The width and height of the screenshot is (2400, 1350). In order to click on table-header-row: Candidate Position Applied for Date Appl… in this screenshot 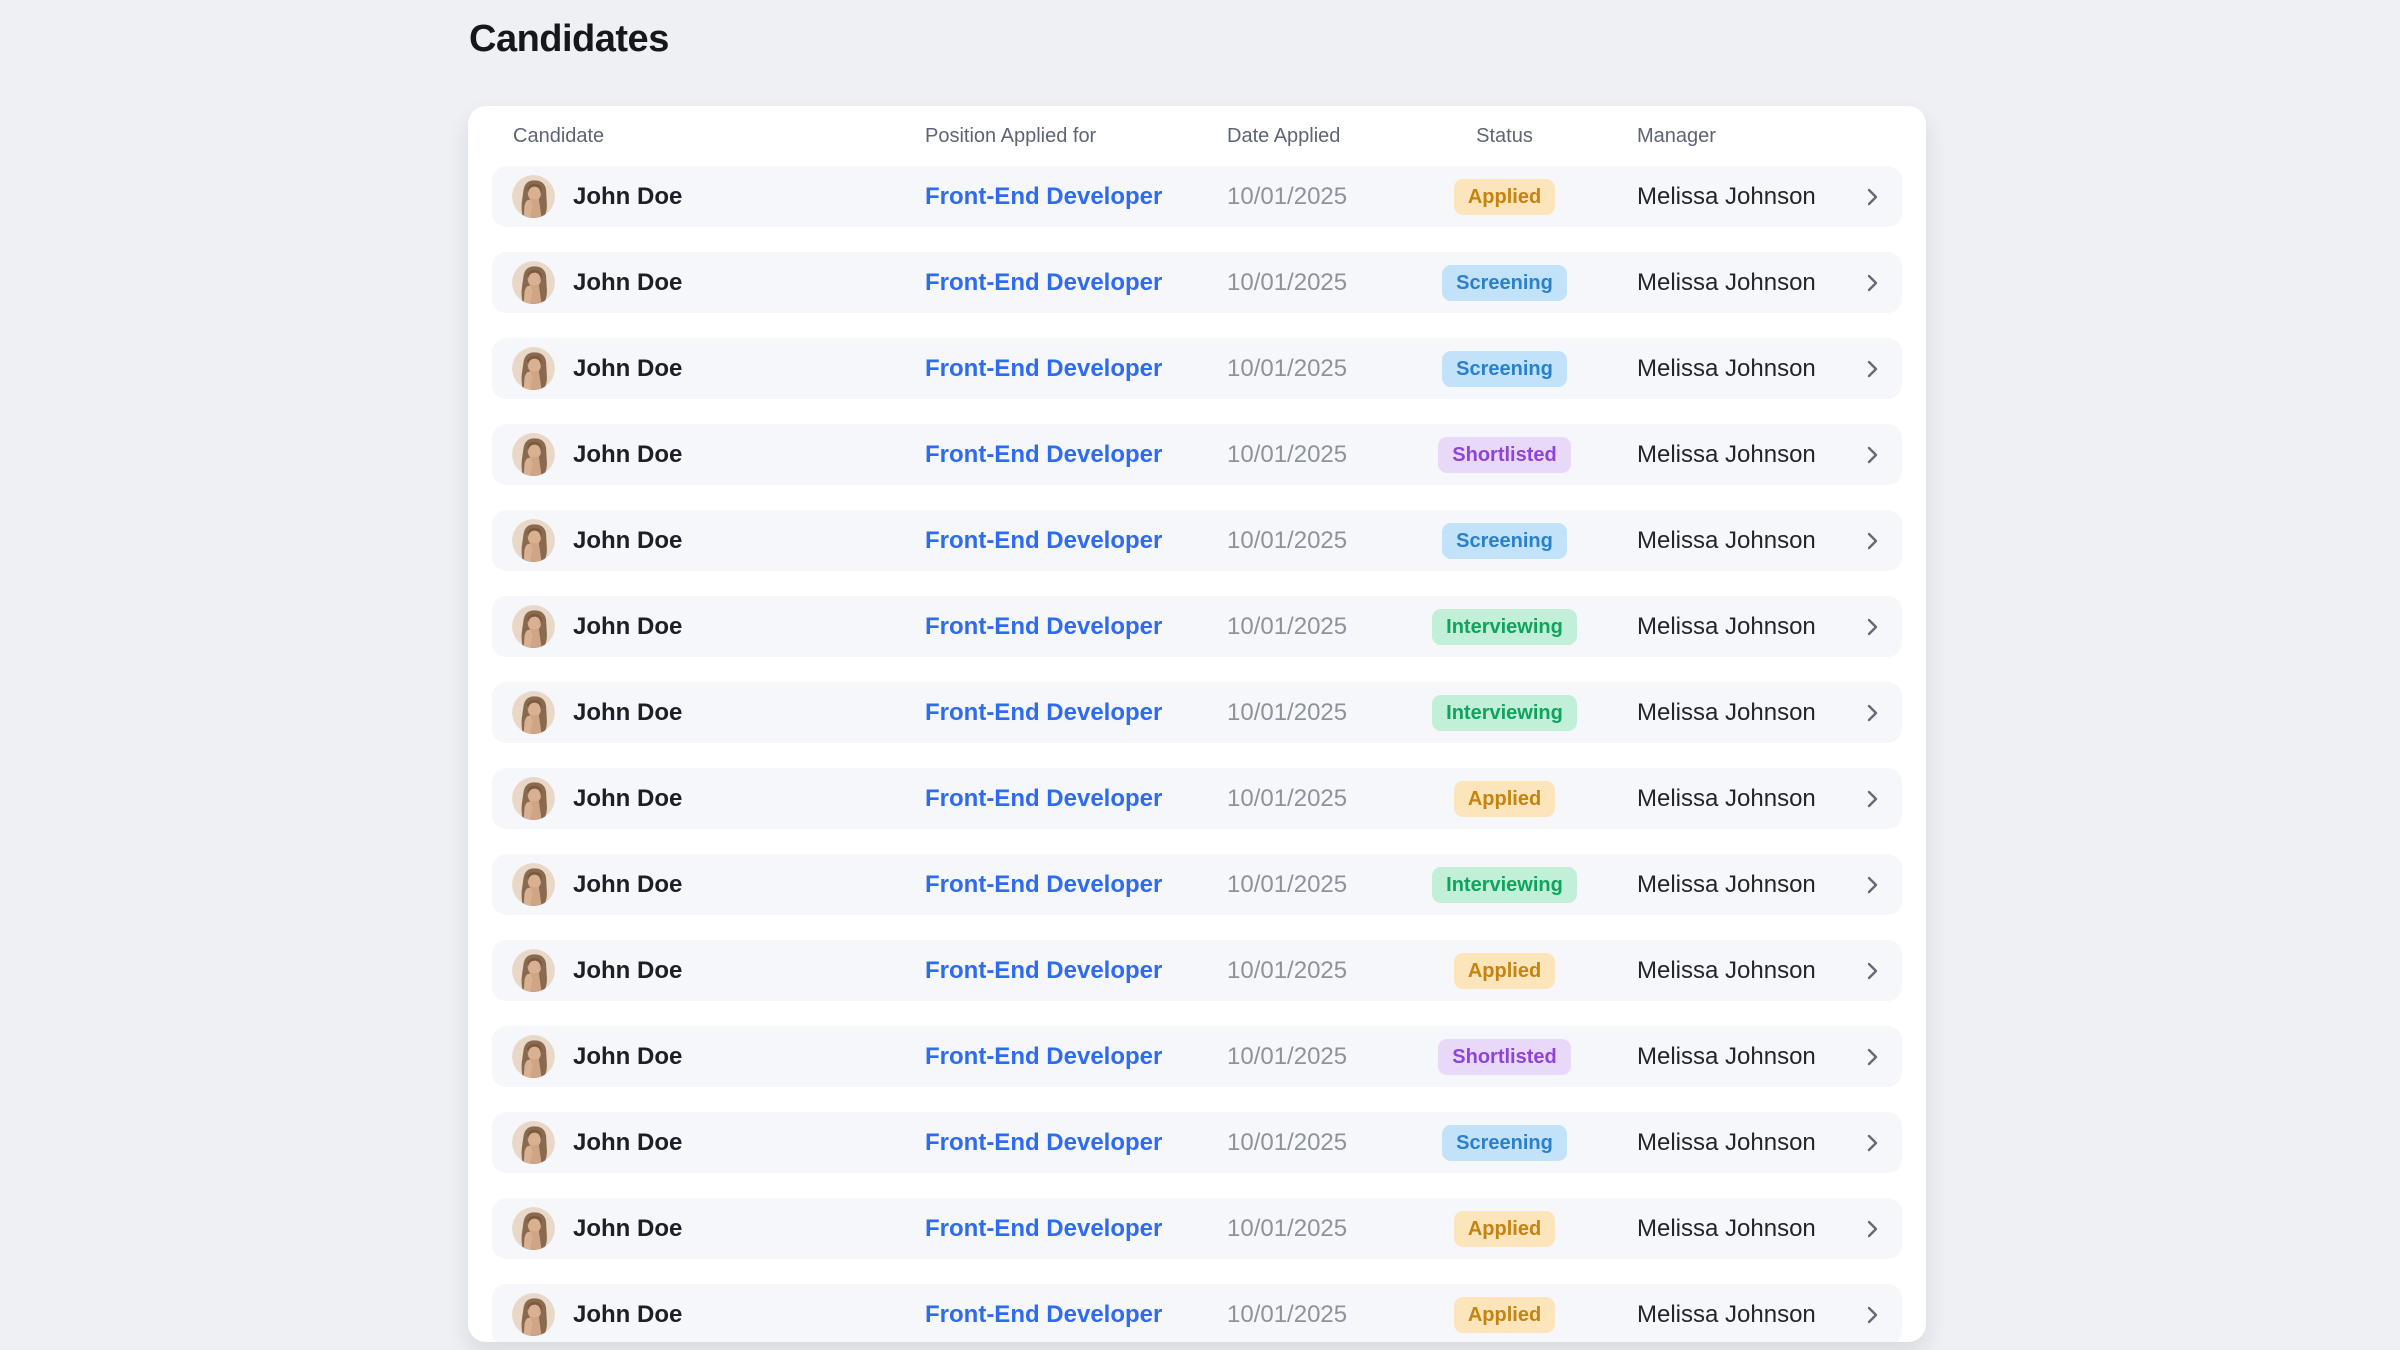, I will do `click(1197, 136)`.